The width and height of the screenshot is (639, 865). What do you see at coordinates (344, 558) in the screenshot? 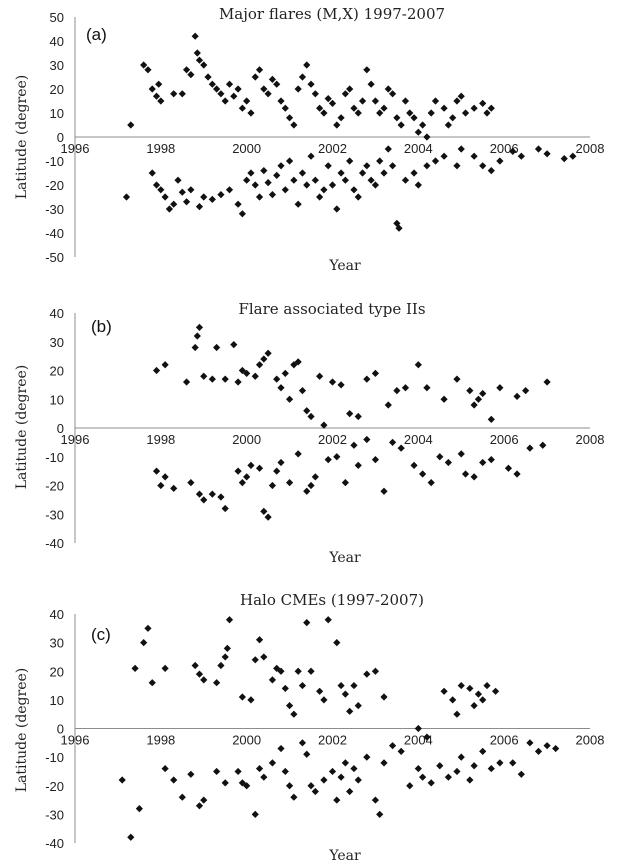
I see `panel-b-xlabel: Year` at bounding box center [344, 558].